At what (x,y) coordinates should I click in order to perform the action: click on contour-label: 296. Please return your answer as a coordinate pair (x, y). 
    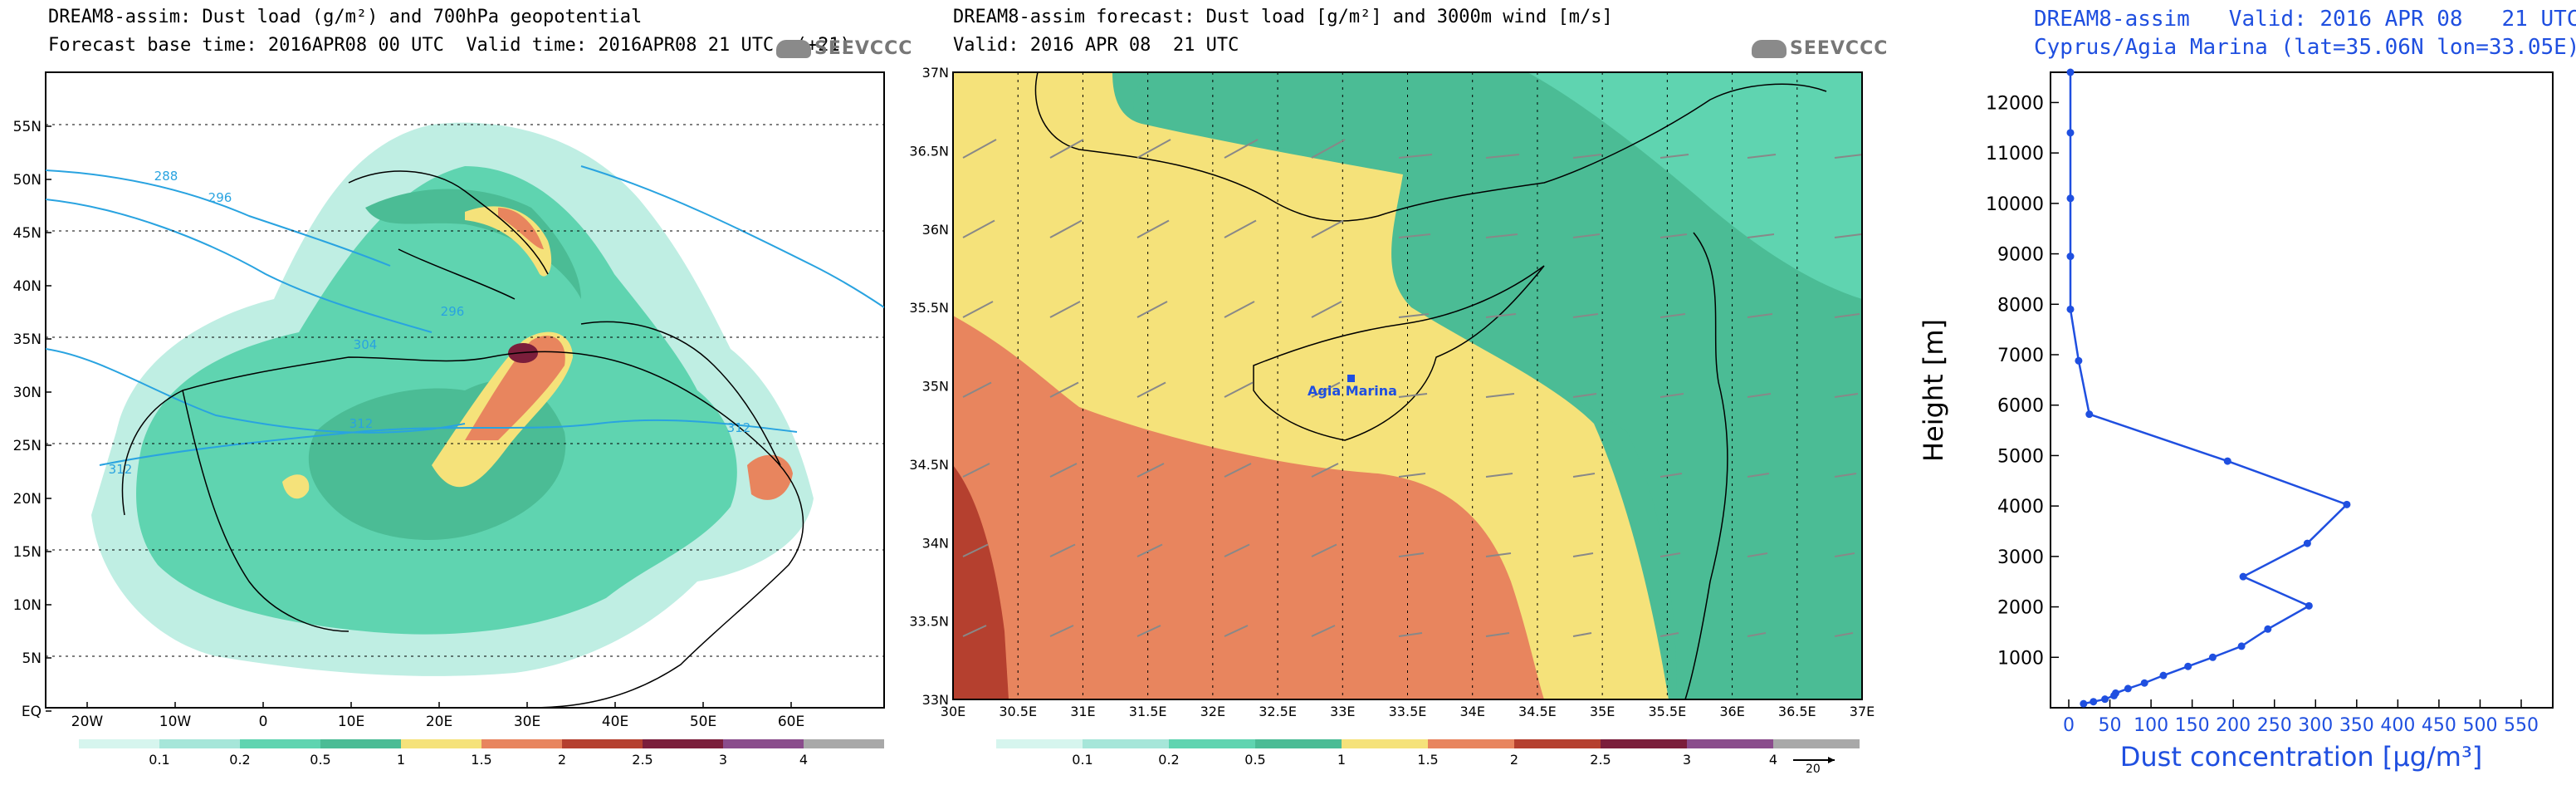
    Looking at the image, I should click on (220, 197).